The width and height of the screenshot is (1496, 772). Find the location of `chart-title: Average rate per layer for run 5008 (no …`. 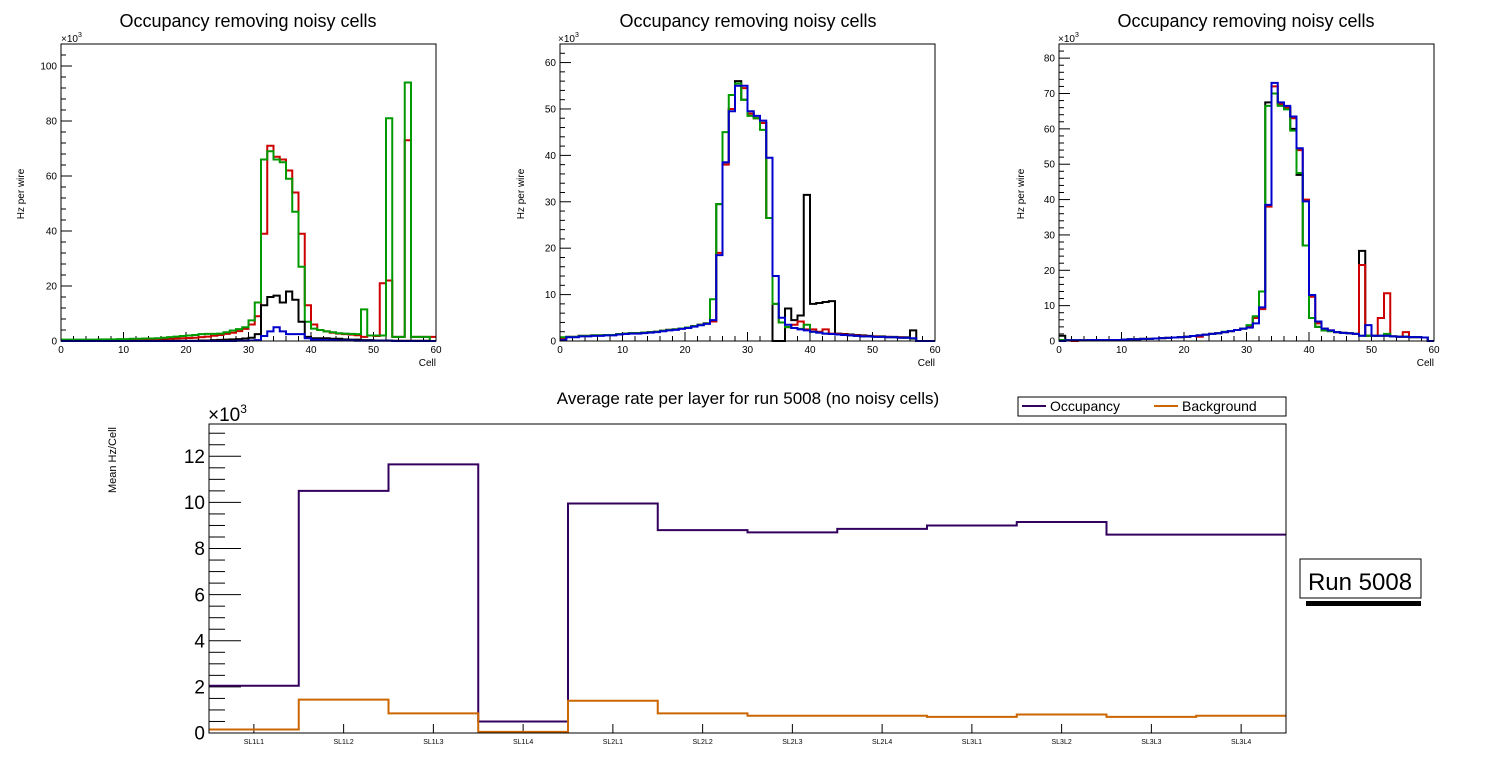

chart-title: Average rate per layer for run 5008 (no … is located at coordinates (748, 398).